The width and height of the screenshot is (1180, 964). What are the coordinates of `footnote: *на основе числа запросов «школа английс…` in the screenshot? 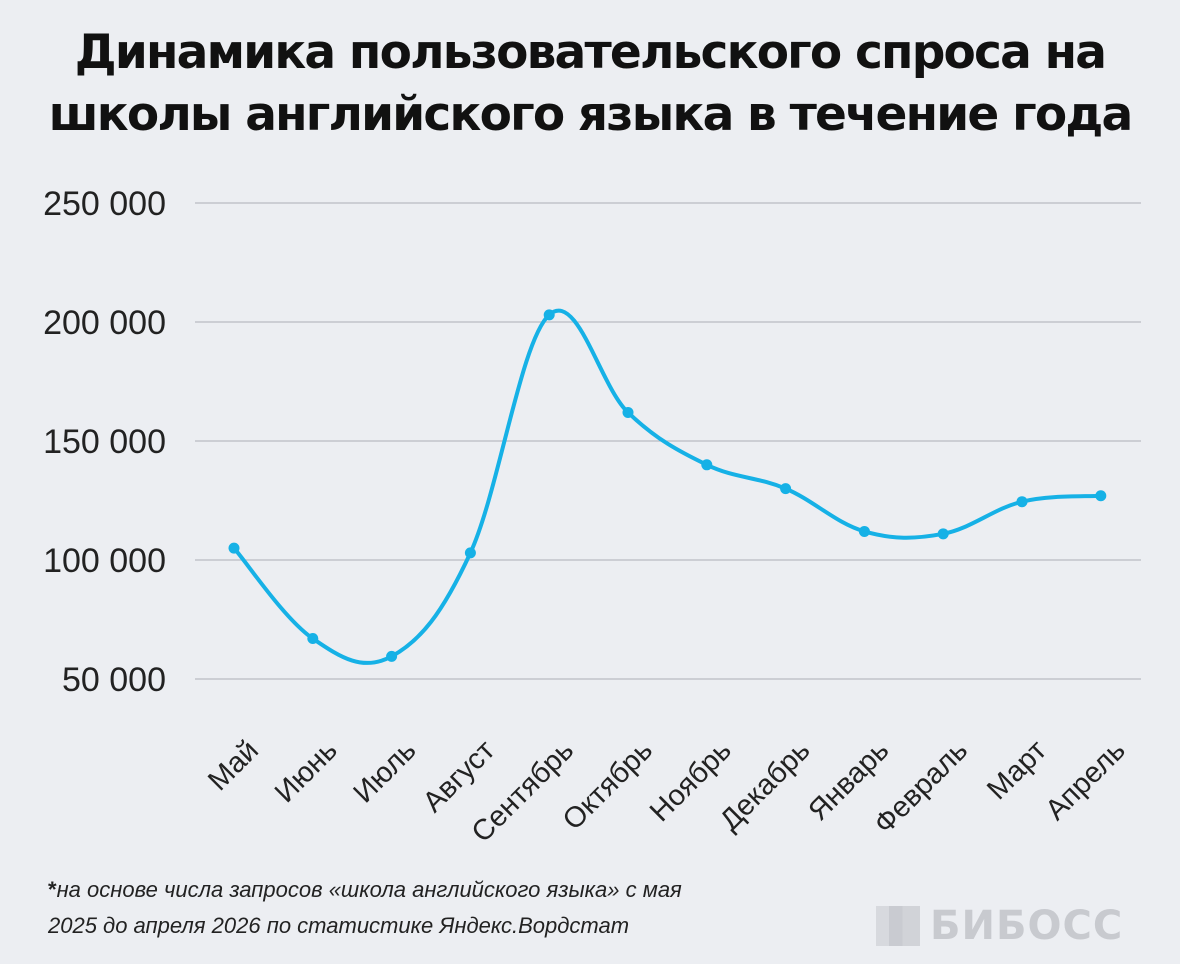 It's located at (428, 908).